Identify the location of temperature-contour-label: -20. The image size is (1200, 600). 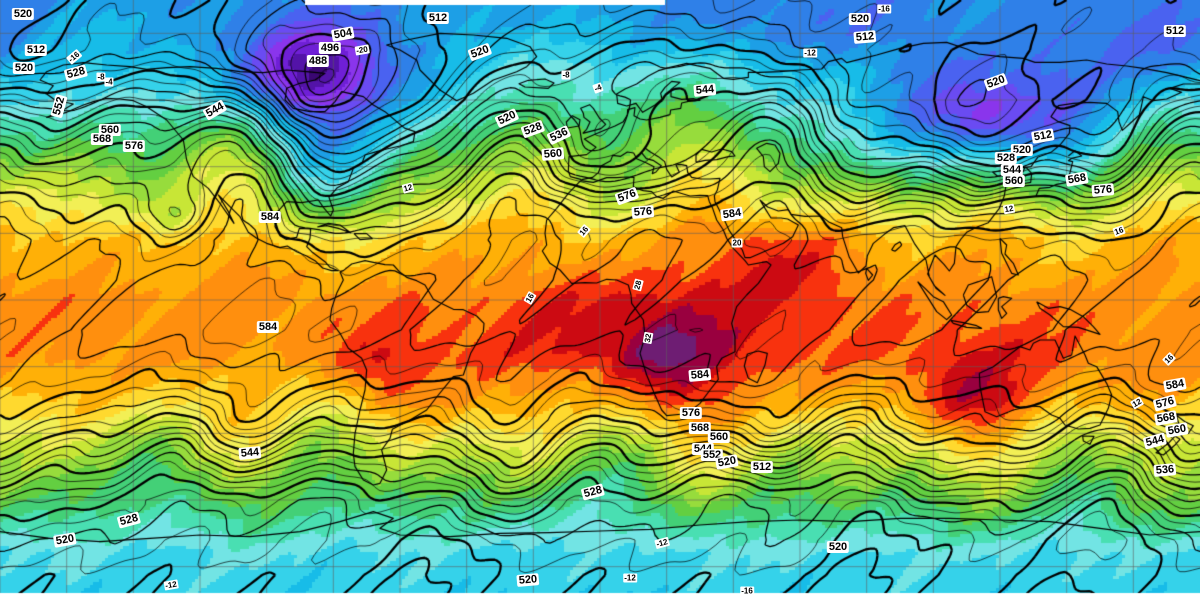
(362, 50).